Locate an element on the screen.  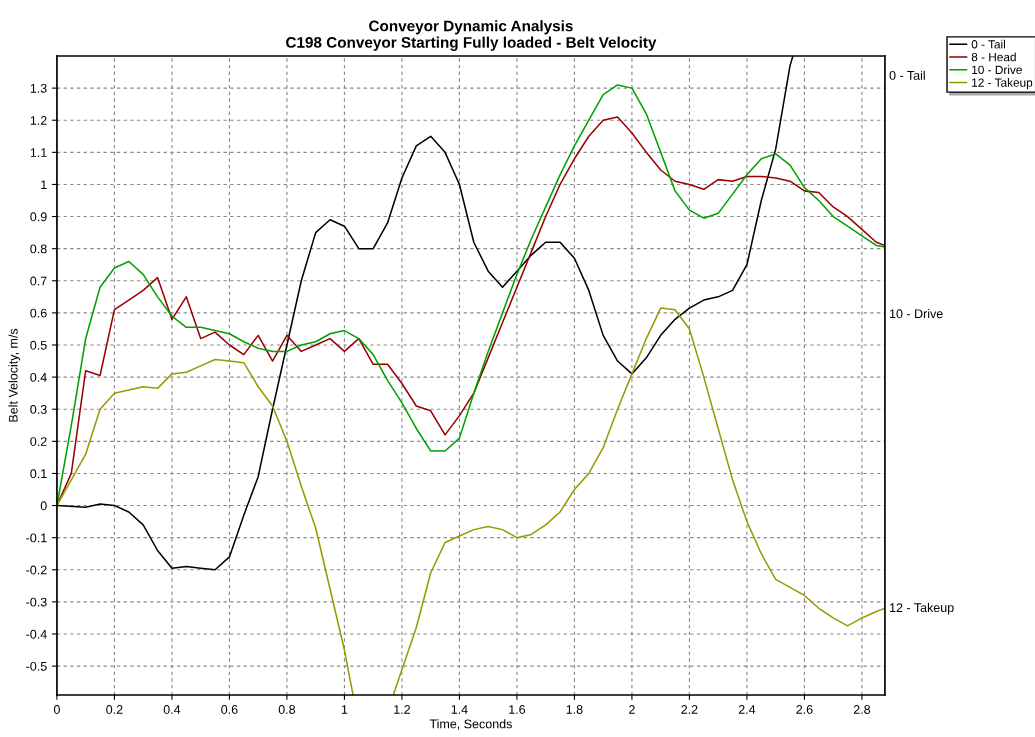
y-tick-label: 1 is located at coordinates (44, 184).